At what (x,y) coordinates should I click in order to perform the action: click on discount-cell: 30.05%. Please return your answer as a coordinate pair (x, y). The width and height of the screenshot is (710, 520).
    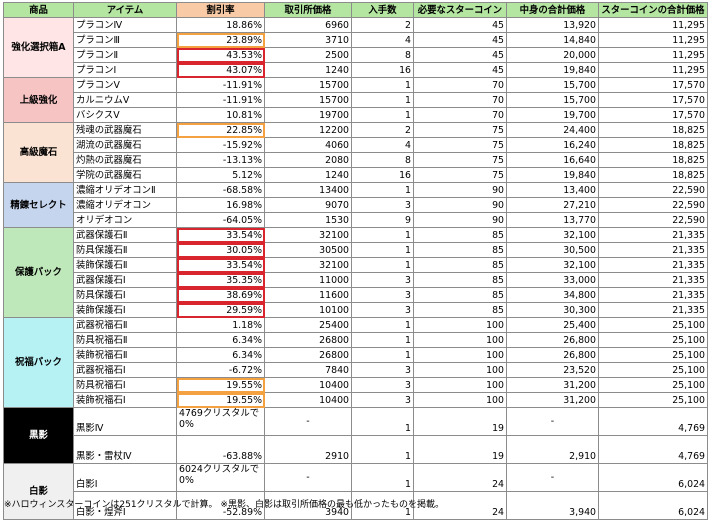
    Looking at the image, I should click on (220, 250).